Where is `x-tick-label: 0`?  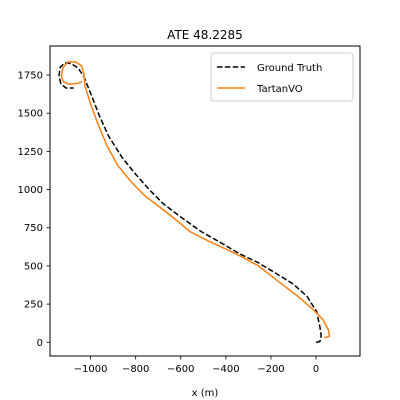 x-tick-label: 0 is located at coordinates (316, 369).